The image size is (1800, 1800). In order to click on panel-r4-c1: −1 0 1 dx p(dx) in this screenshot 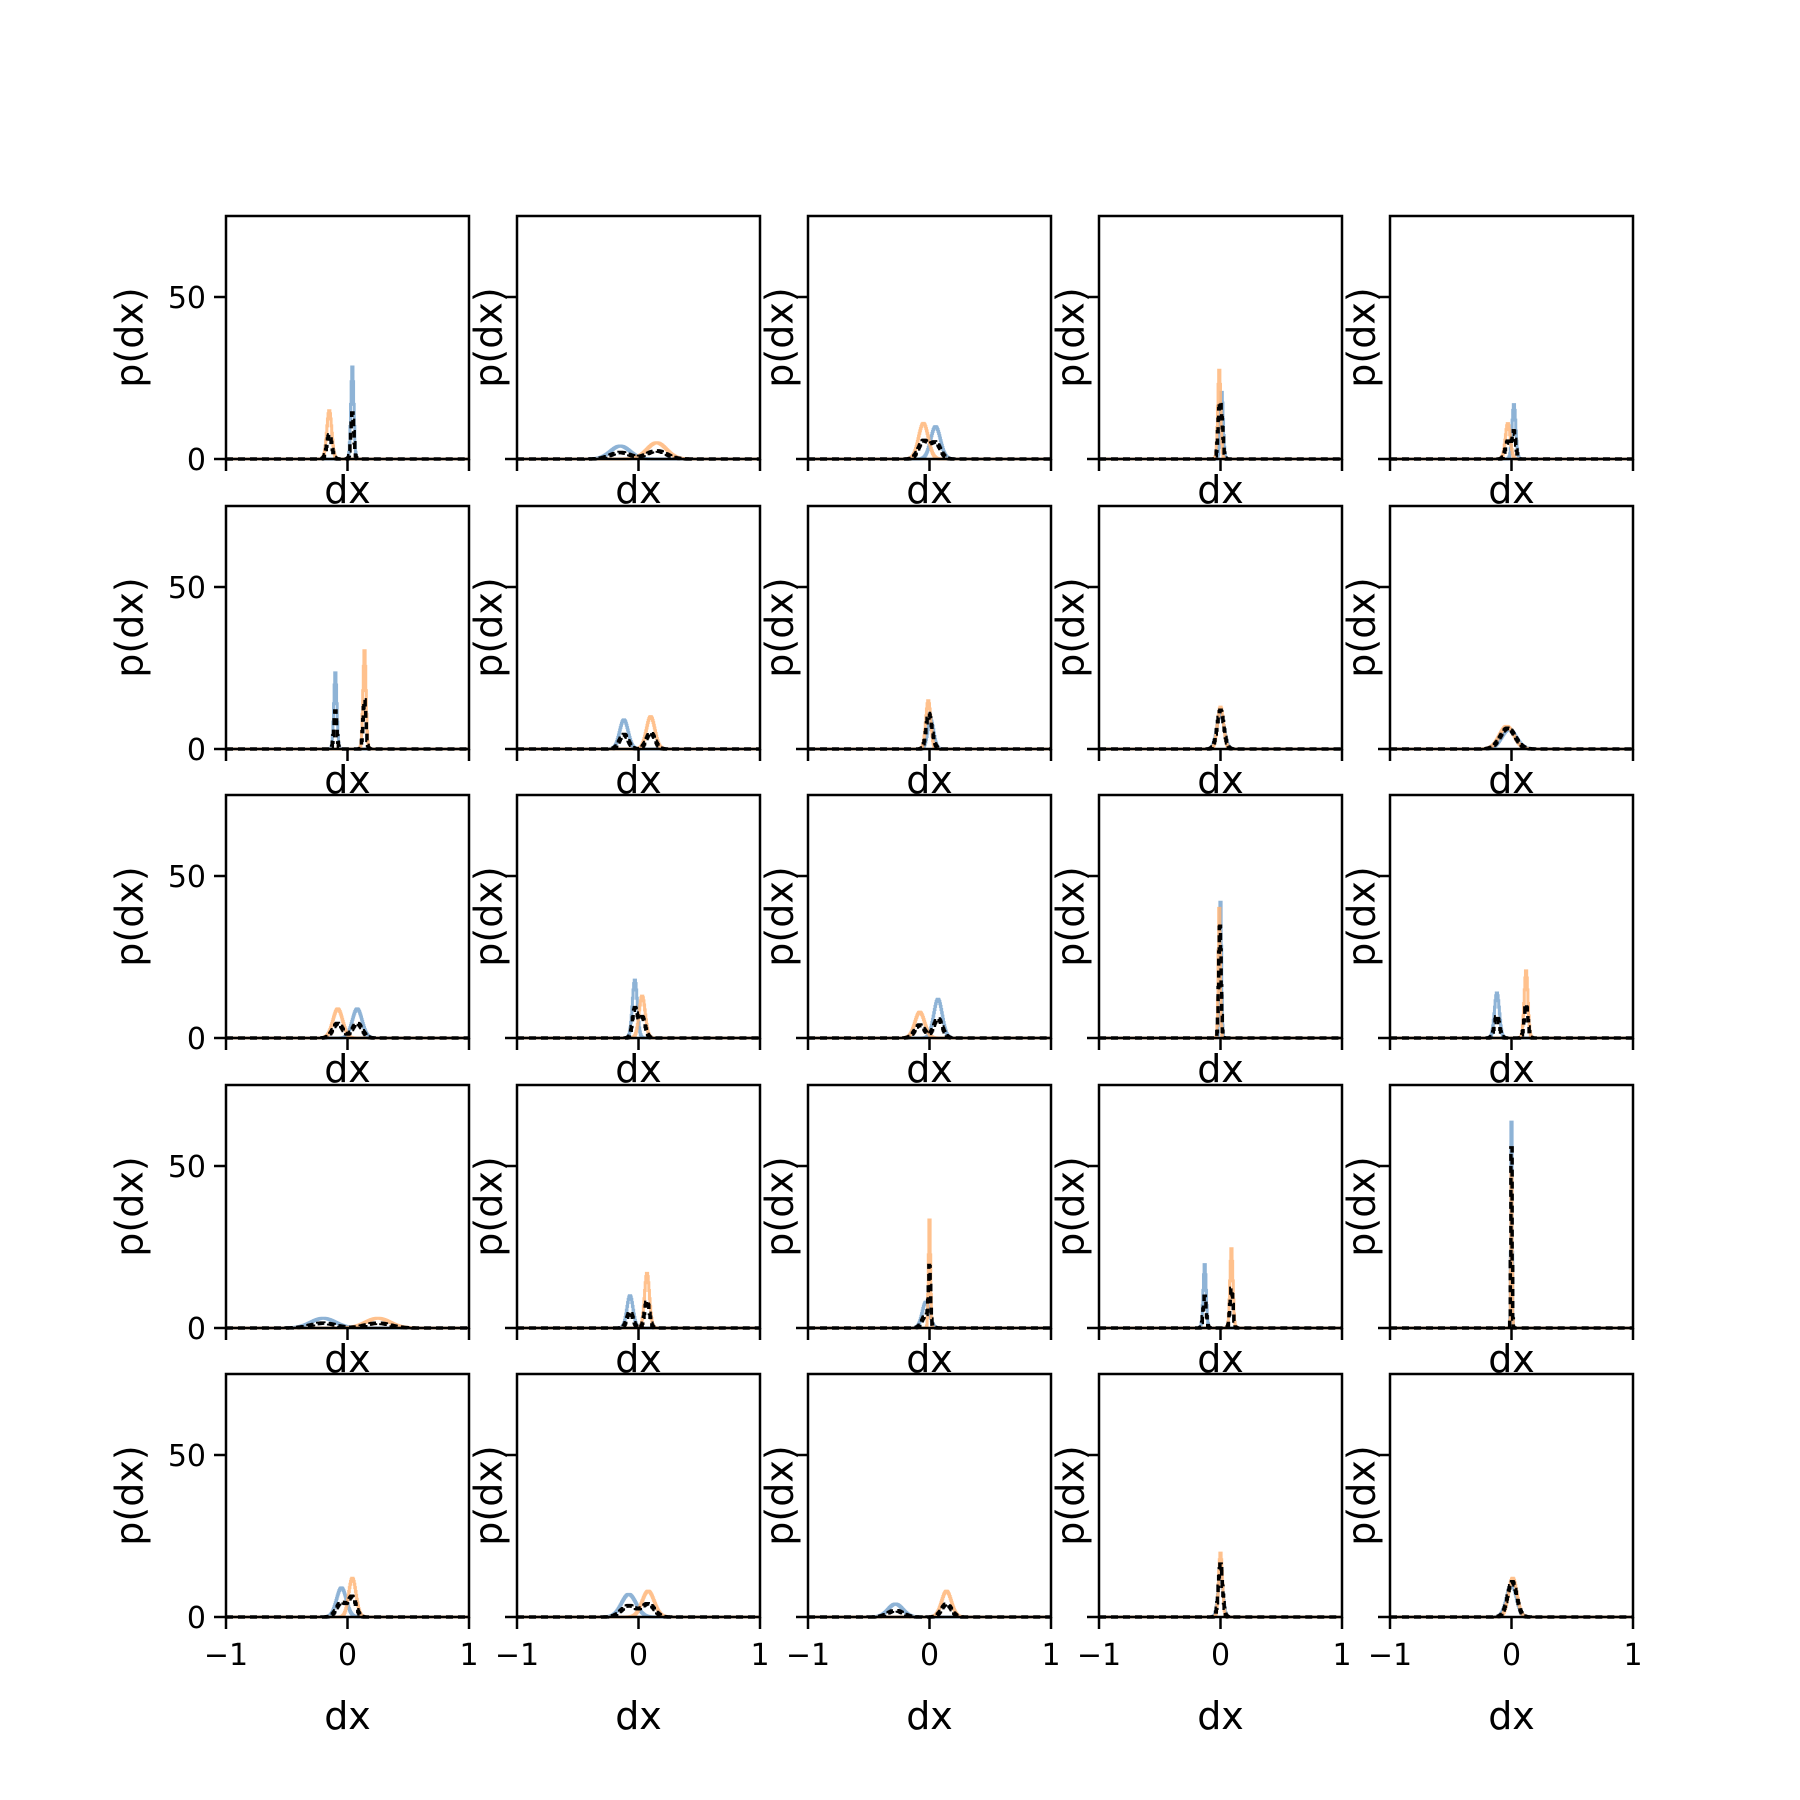, I will do `click(618, 1555)`.